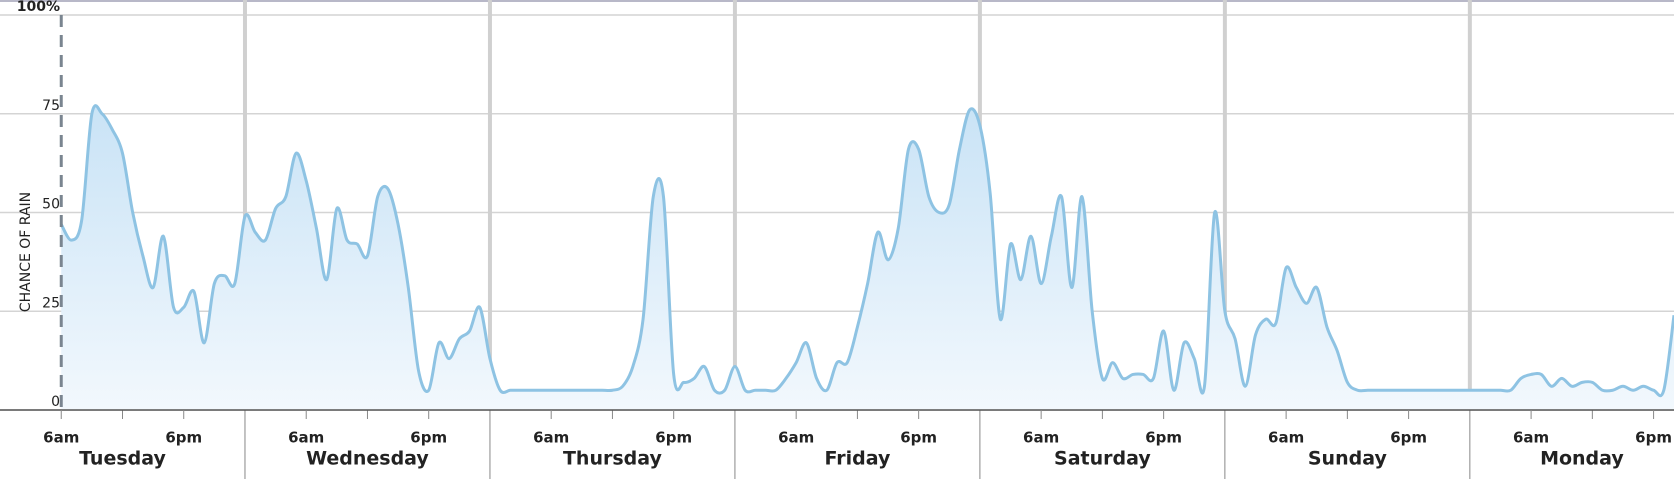 This screenshot has width=1674, height=483. Describe the element at coordinates (26, 252) in the screenshot. I see `y-axis-label: CHANCE OF RAIN` at that location.